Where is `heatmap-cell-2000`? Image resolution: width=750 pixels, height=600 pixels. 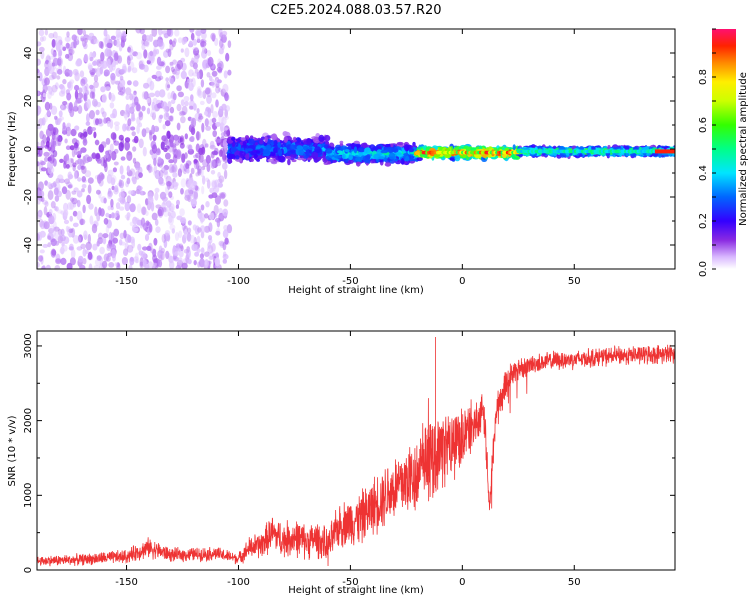 heatmap-cell-2000 is located at coordinates (232, 156).